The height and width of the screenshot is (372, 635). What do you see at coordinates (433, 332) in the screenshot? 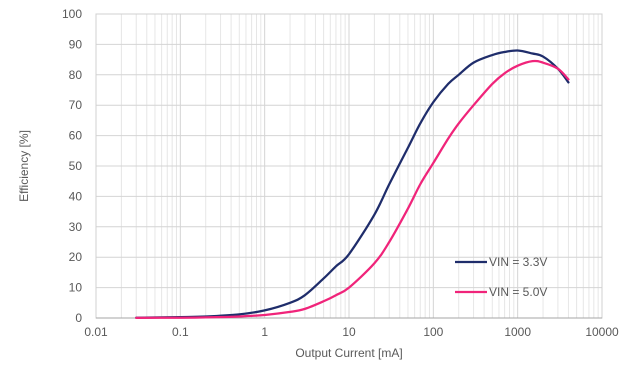
I see `x-tick-label: 100` at bounding box center [433, 332].